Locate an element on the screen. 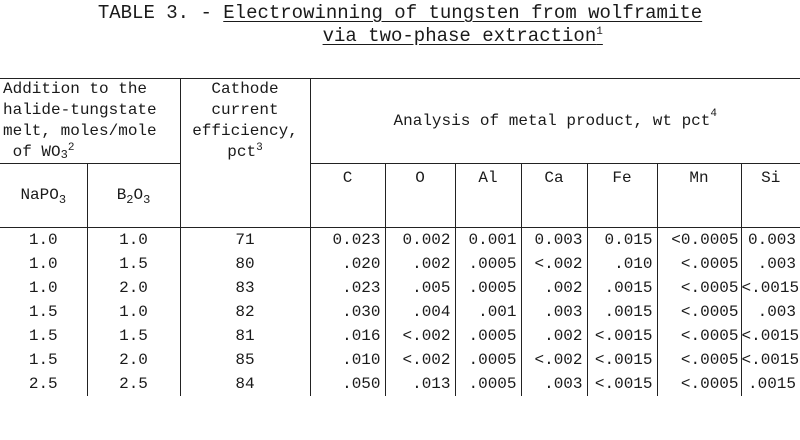 The image size is (800, 440). header-row-2: C O Al Ca Fe Mn Si is located at coordinates (400, 195).